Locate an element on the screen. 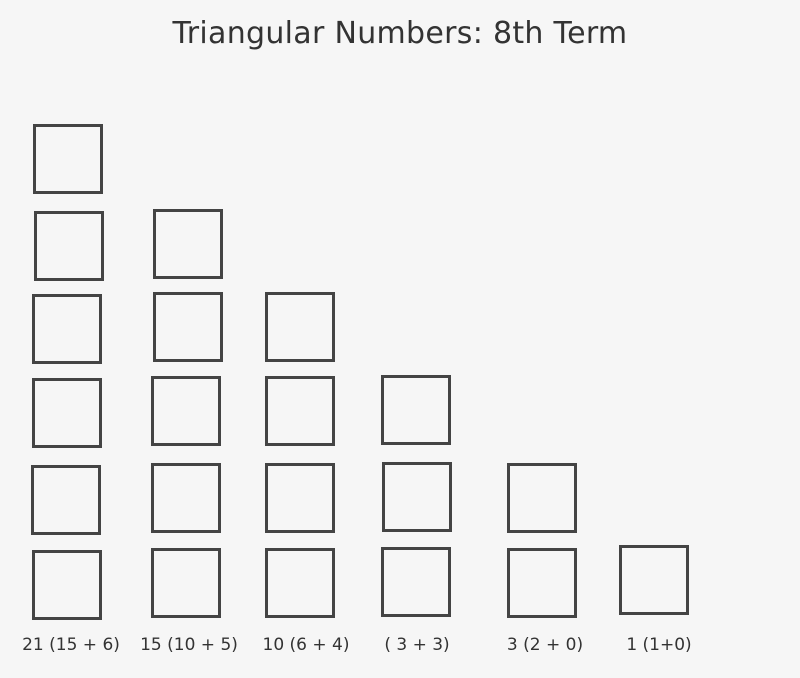 Image resolution: width=800 pixels, height=678 pixels. square-col4-row1 is located at coordinates (416, 582).